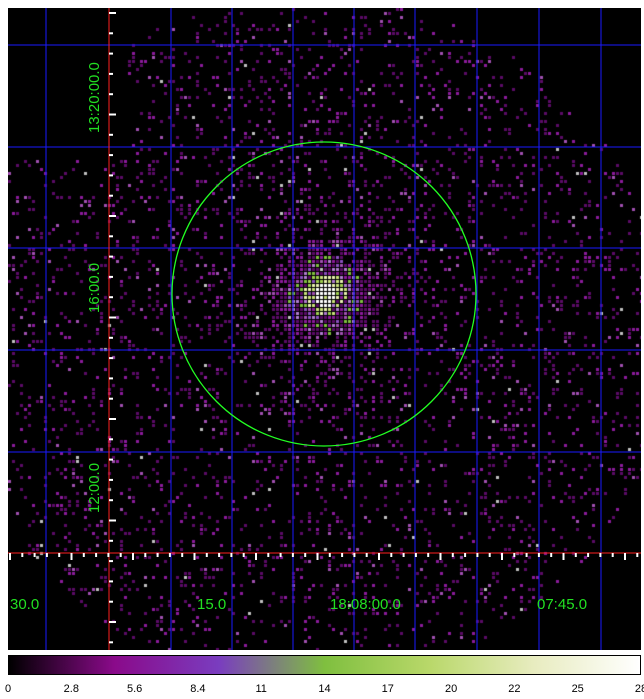 This screenshot has width=644, height=699. Describe the element at coordinates (365, 604) in the screenshot. I see `ra-label: 18:08:00.0` at that location.